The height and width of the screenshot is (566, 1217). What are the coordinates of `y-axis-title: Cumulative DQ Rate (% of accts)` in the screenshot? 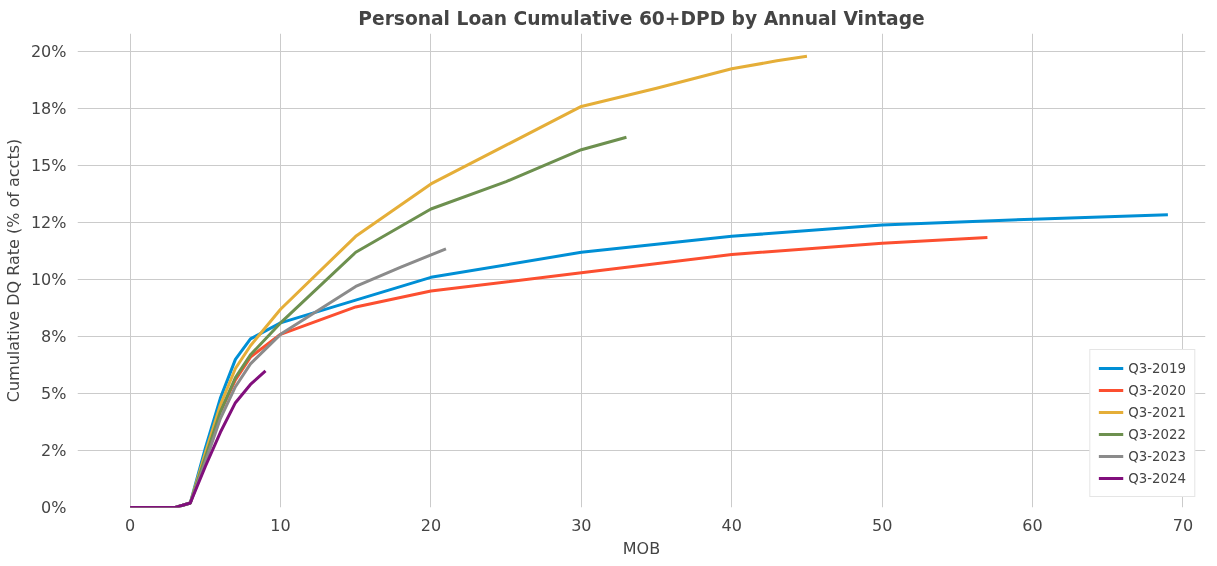 It's located at (13, 270).